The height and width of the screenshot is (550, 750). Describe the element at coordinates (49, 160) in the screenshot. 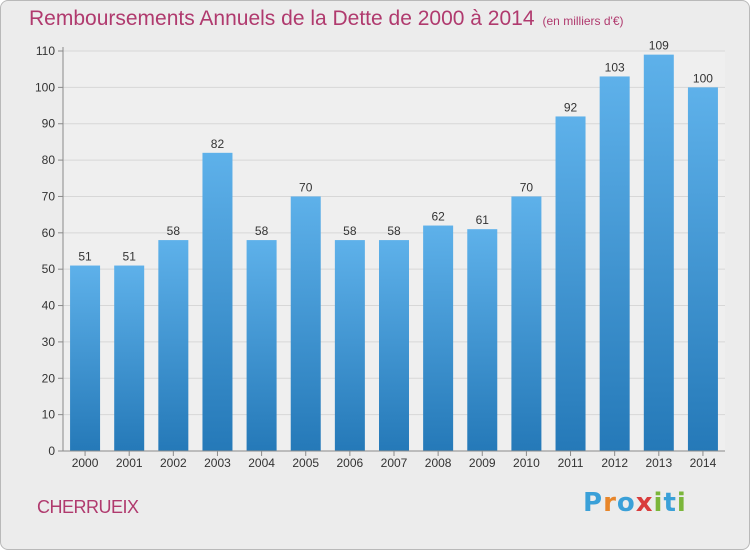

I see `y-tick-label: 80` at that location.